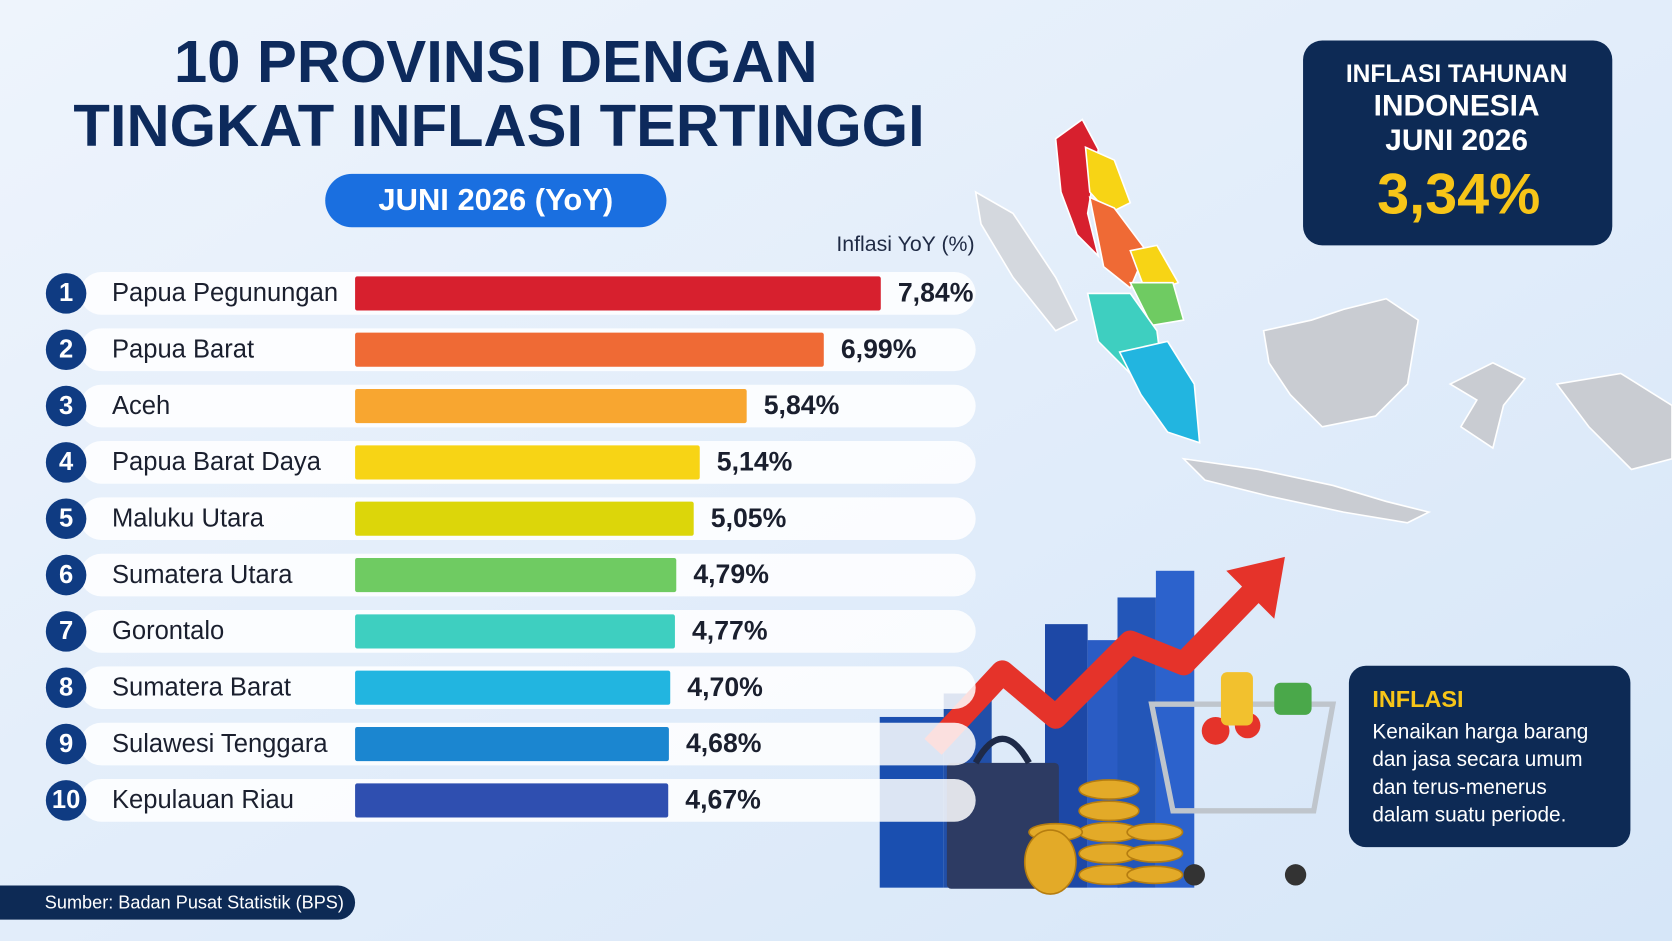 This screenshot has width=1672, height=941. Describe the element at coordinates (802, 405) in the screenshot. I see `value-label: 5,84%` at that location.